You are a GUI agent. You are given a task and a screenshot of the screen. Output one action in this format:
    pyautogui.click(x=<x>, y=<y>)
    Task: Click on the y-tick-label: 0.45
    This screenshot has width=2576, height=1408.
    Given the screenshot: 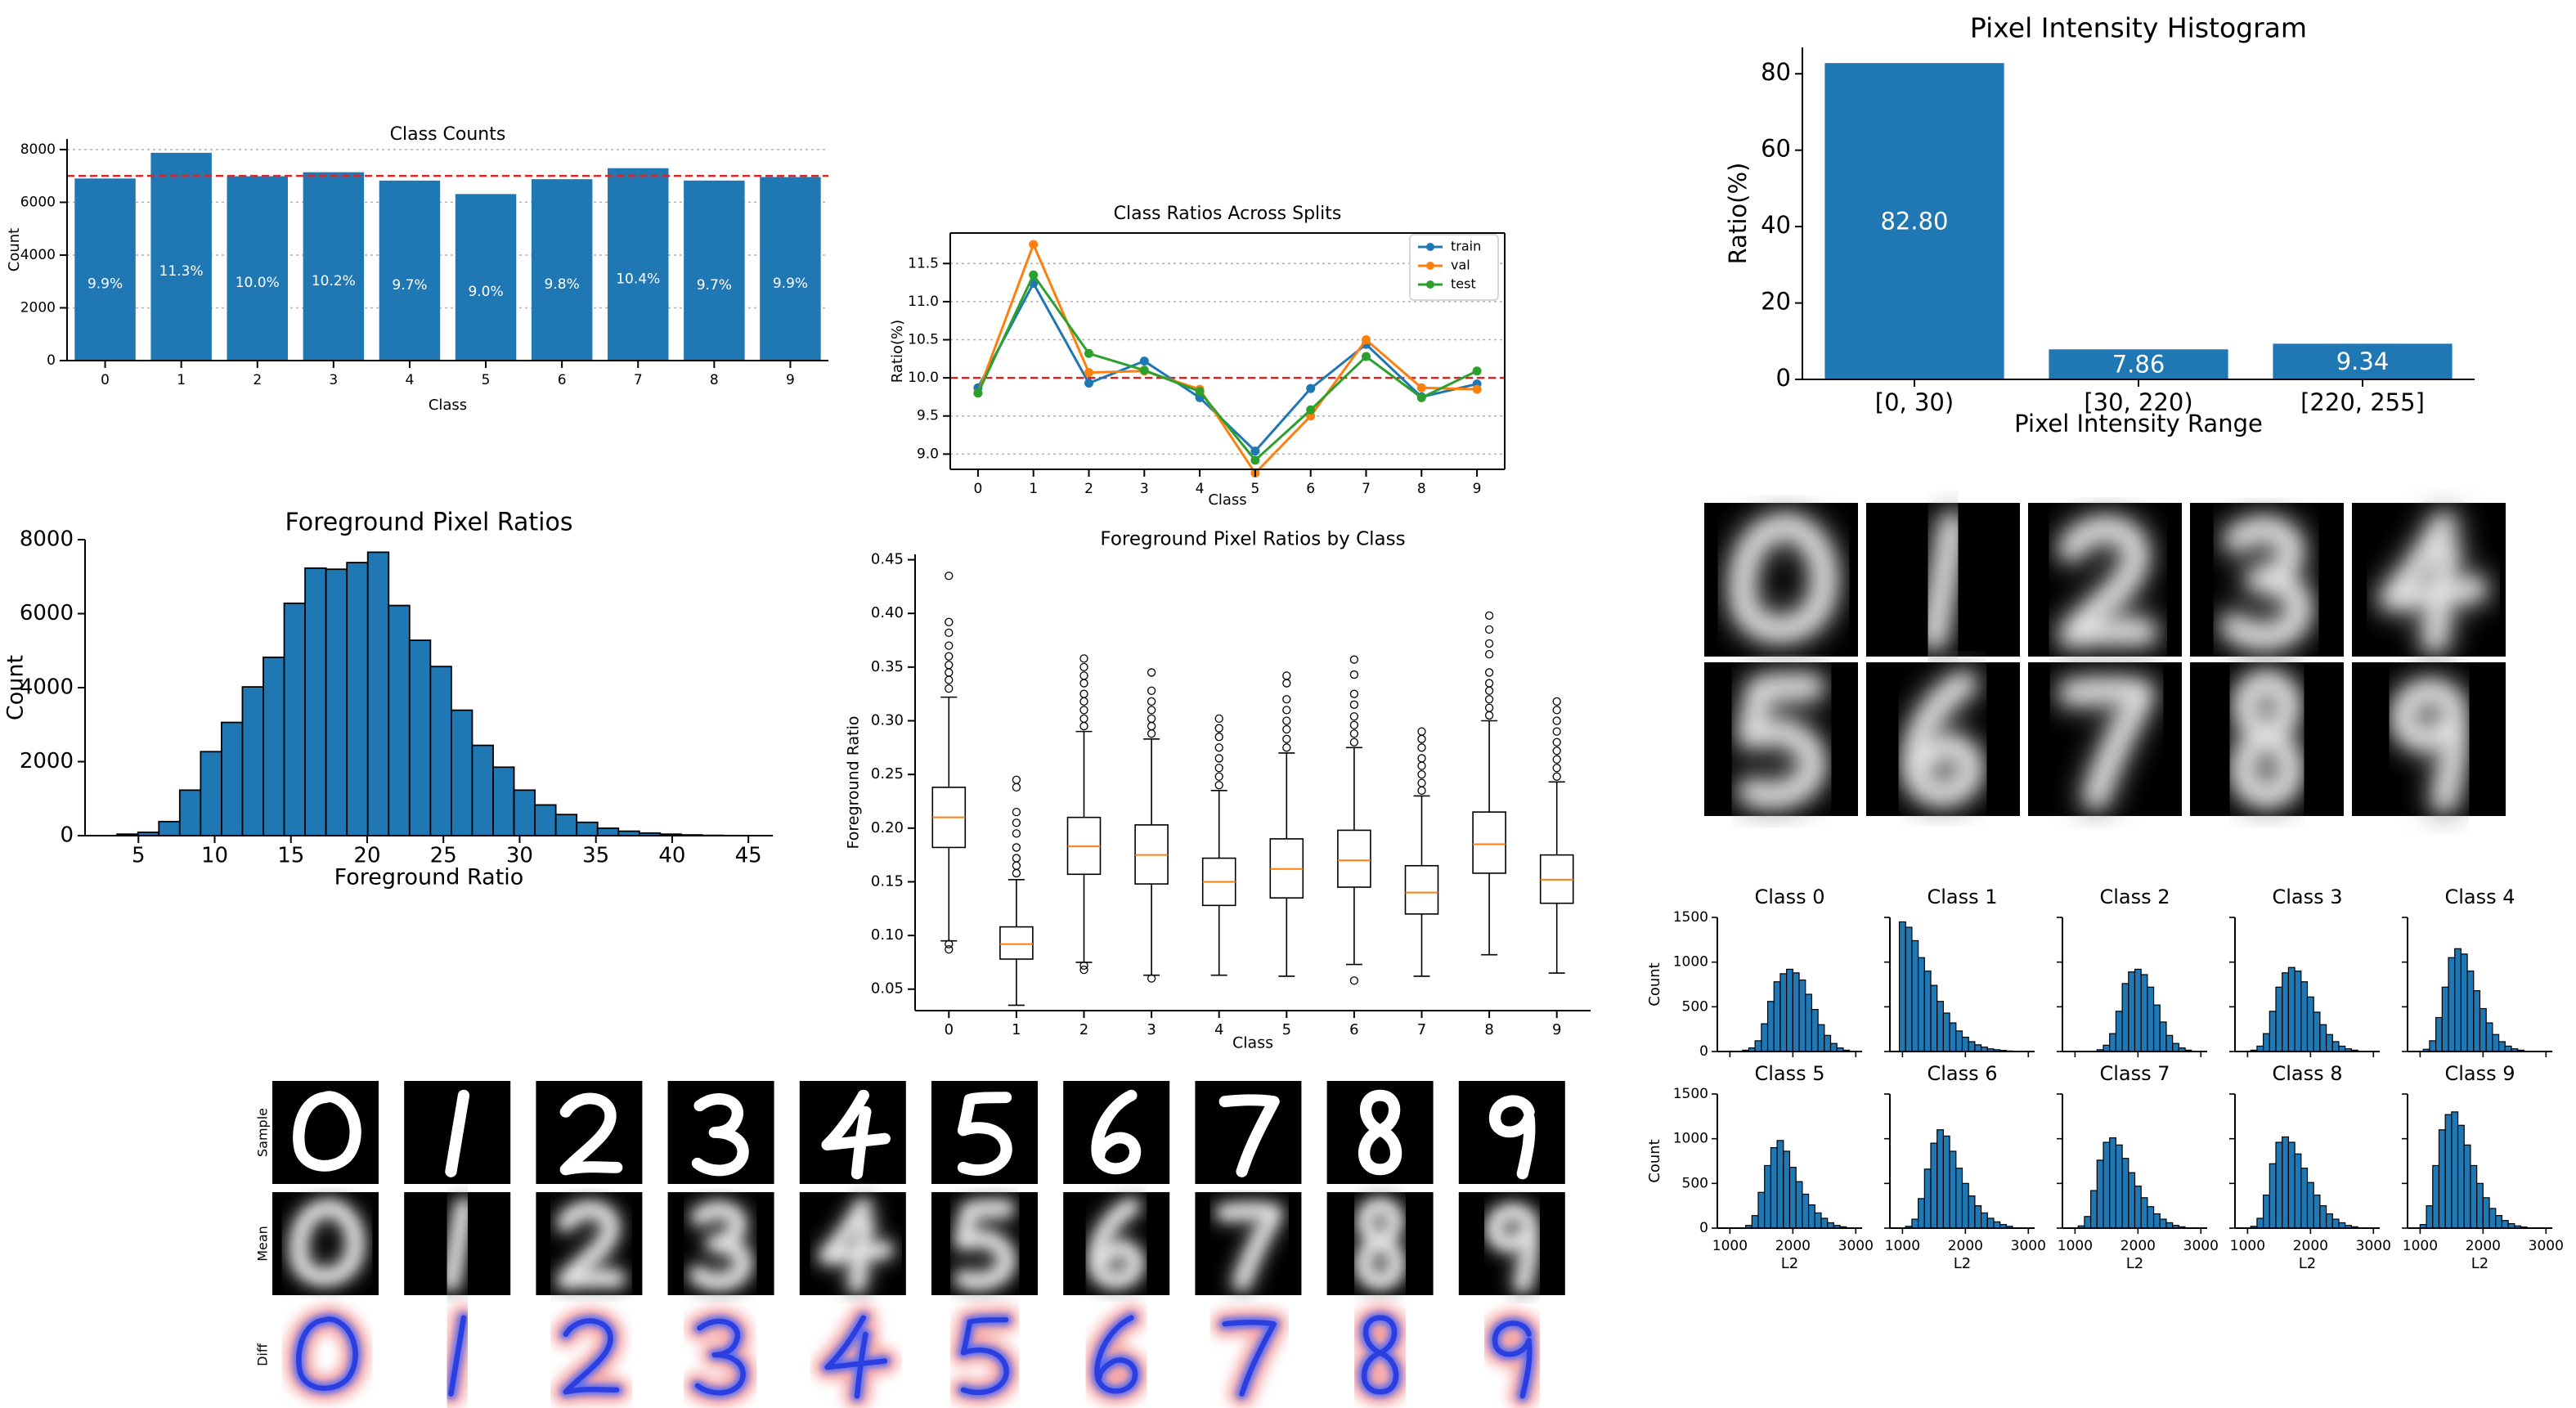 What is the action you would take?
    pyautogui.click(x=887, y=559)
    